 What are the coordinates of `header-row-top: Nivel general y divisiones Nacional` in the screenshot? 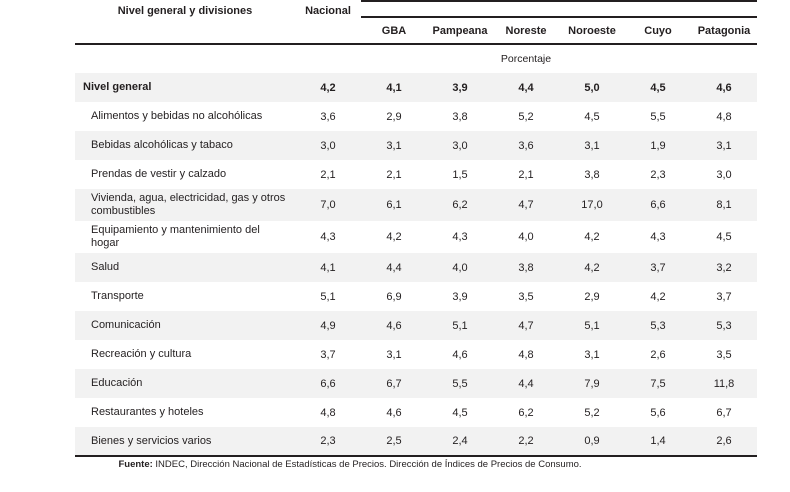 It's located at (416, 22).